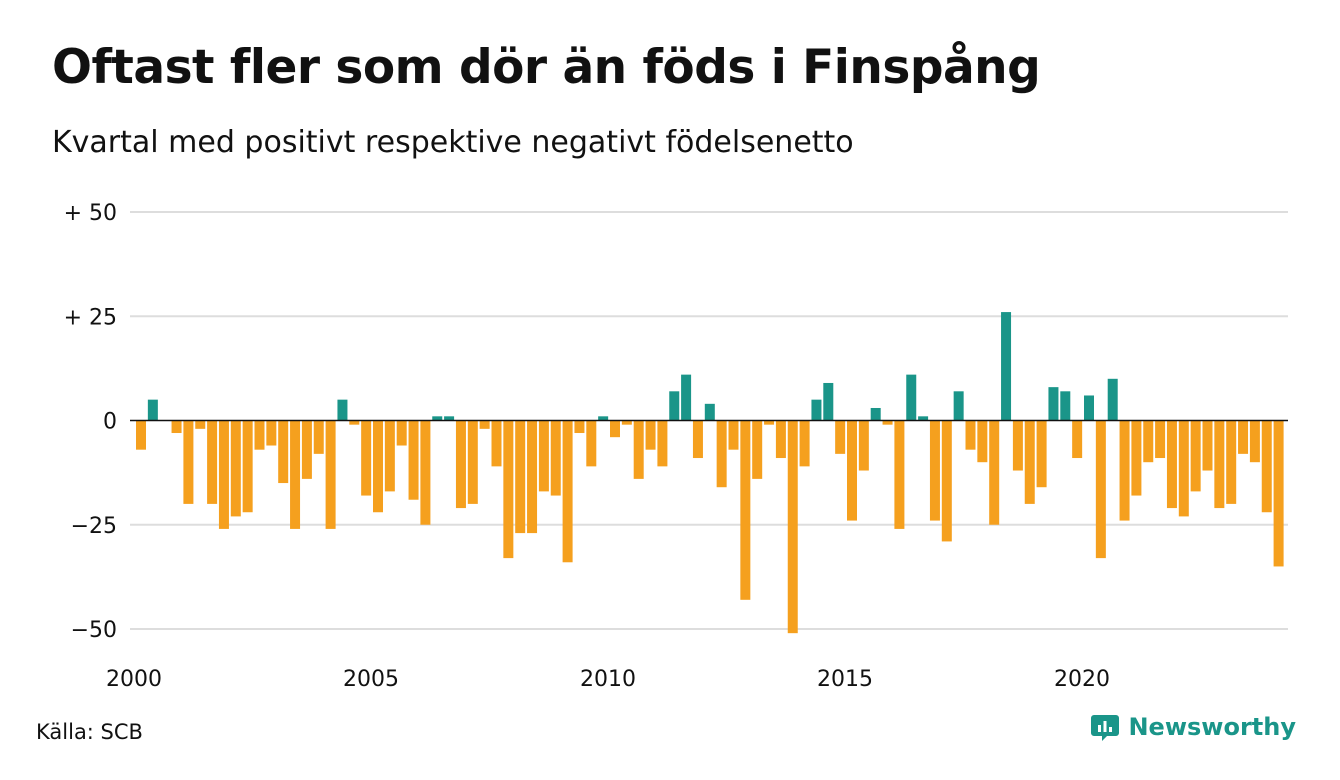 The height and width of the screenshot is (780, 1340). Describe the element at coordinates (1193, 727) in the screenshot. I see `newsworthy-logo: Newsworthy` at that location.